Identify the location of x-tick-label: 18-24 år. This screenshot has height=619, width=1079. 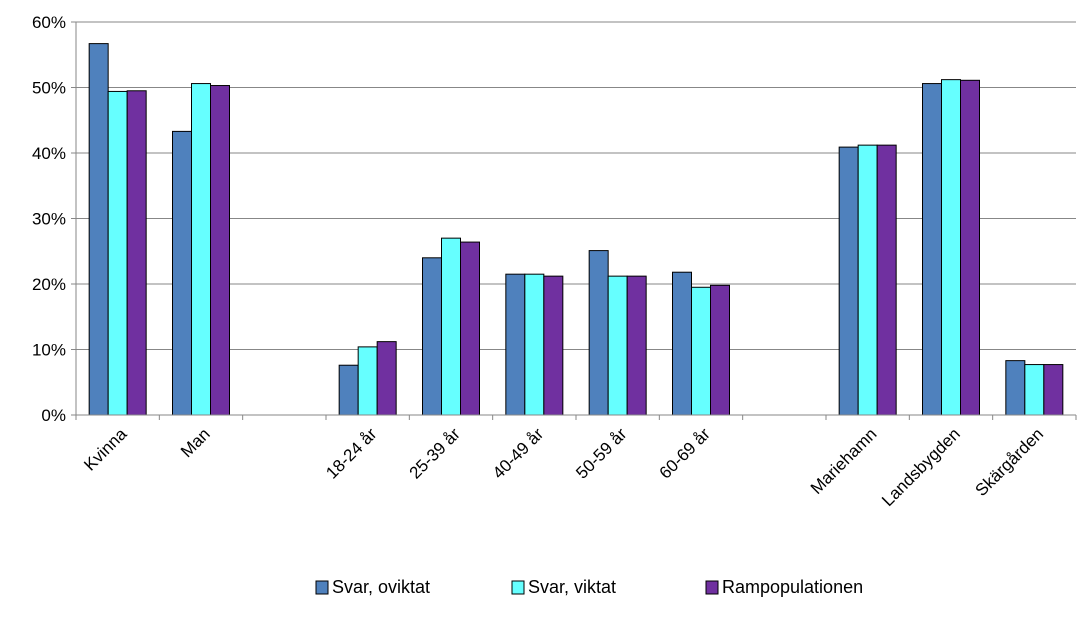
(351, 453).